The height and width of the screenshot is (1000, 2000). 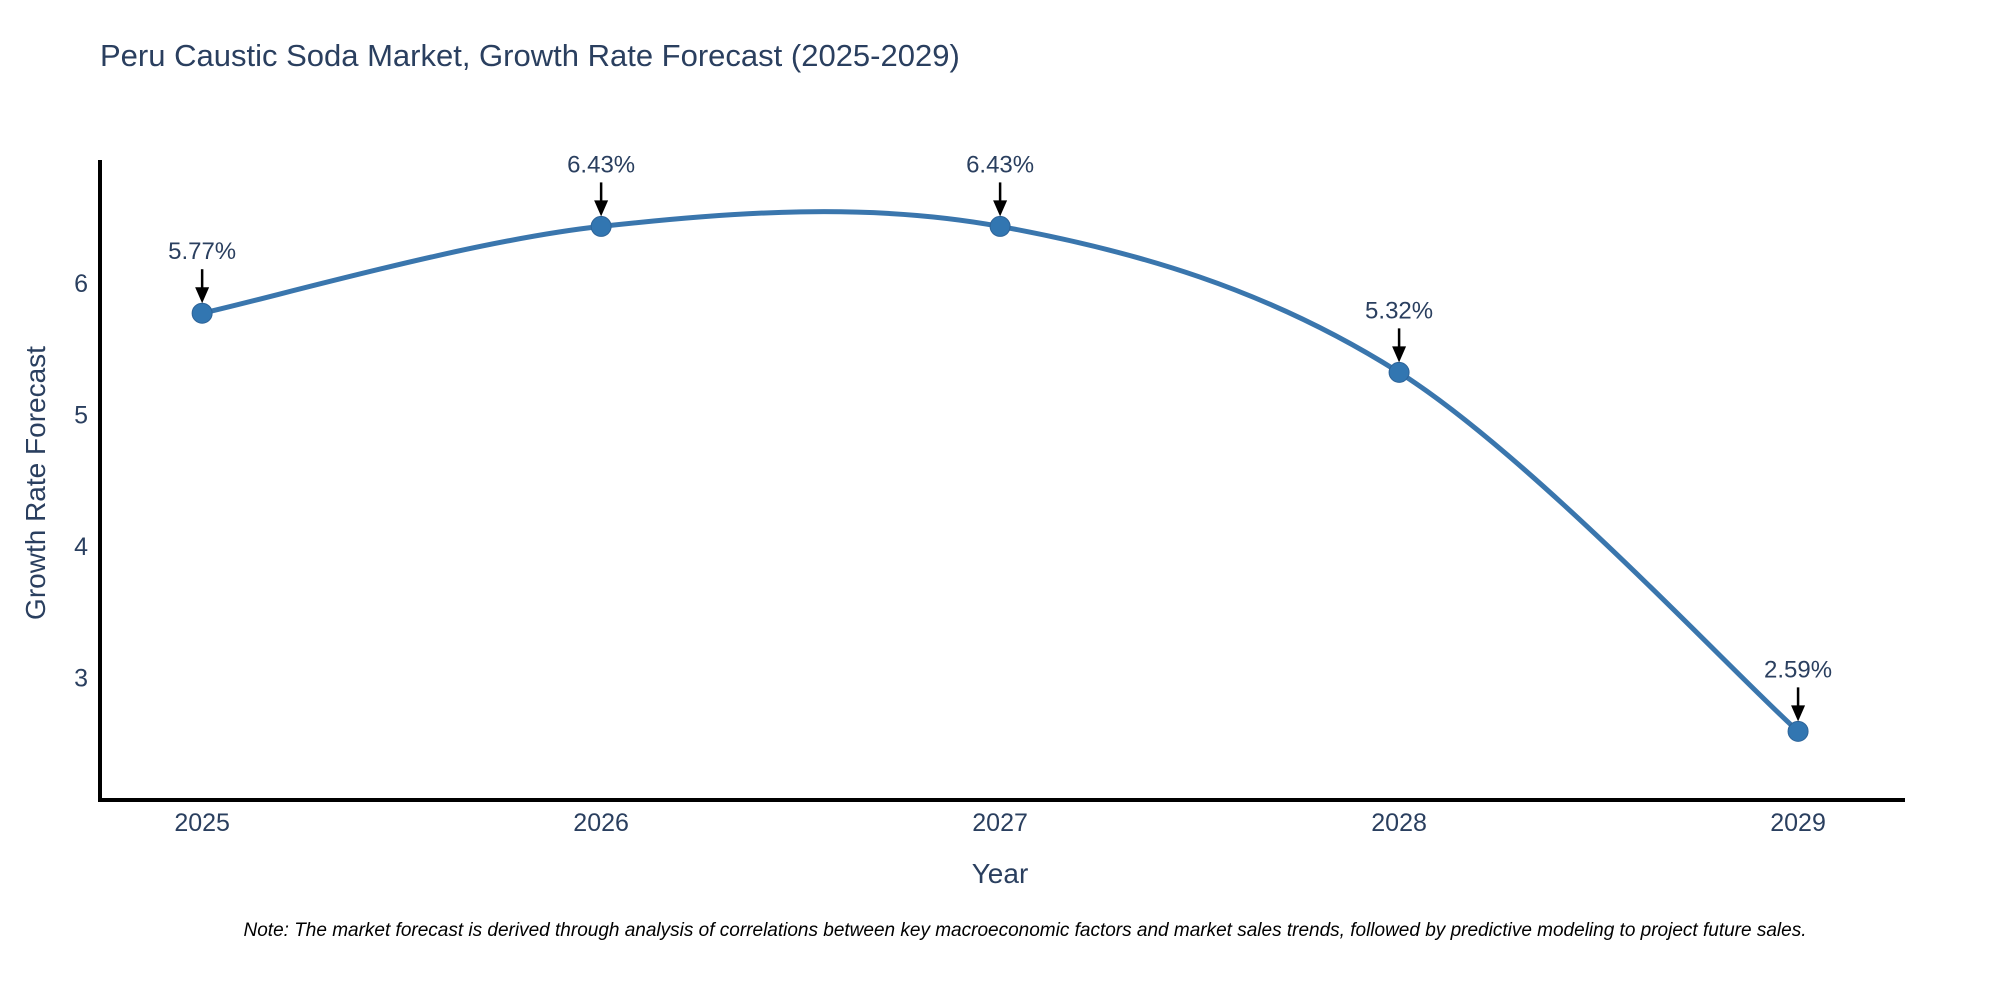 I want to click on x-tick-label: 2027, so click(x=1000, y=823).